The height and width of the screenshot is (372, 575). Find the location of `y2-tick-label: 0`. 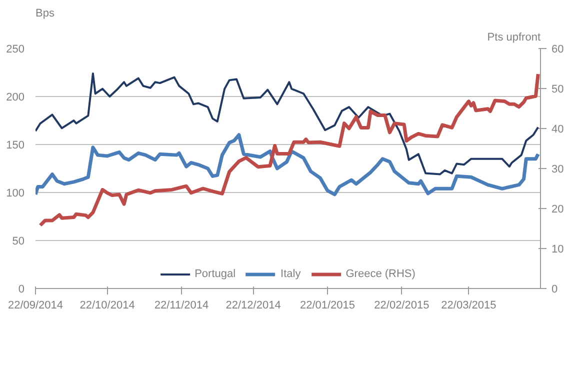

y2-tick-label: 0 is located at coordinates (555, 290).